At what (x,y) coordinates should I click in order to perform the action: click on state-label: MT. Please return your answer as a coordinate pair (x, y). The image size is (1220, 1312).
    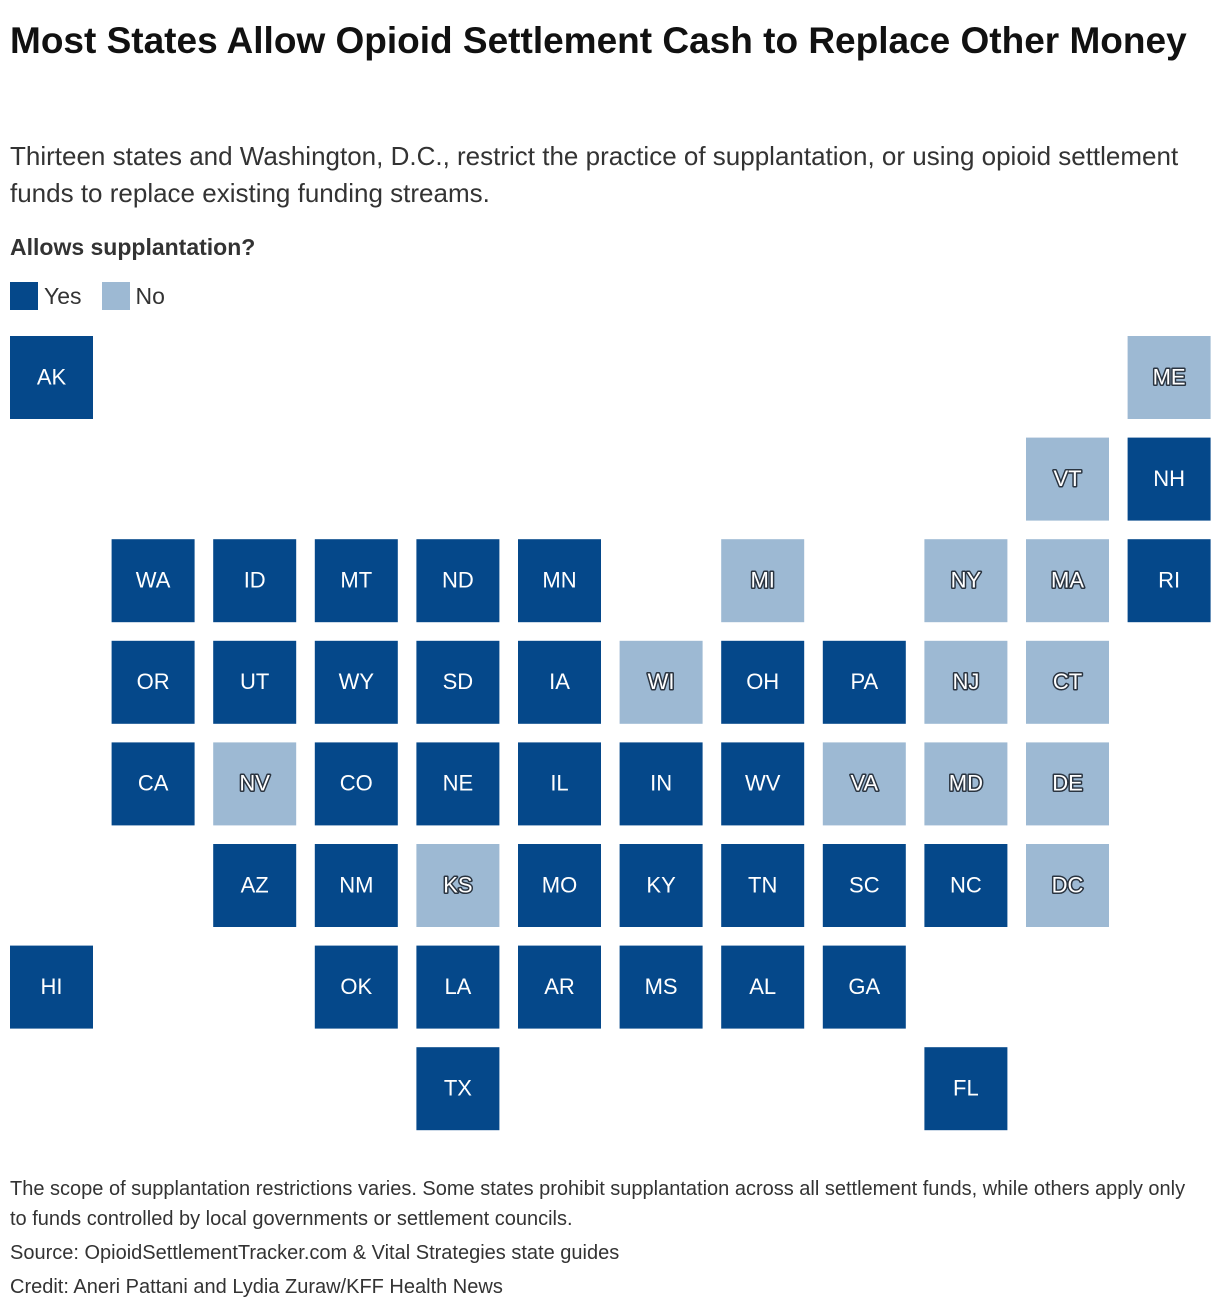
    Looking at the image, I should click on (356, 580).